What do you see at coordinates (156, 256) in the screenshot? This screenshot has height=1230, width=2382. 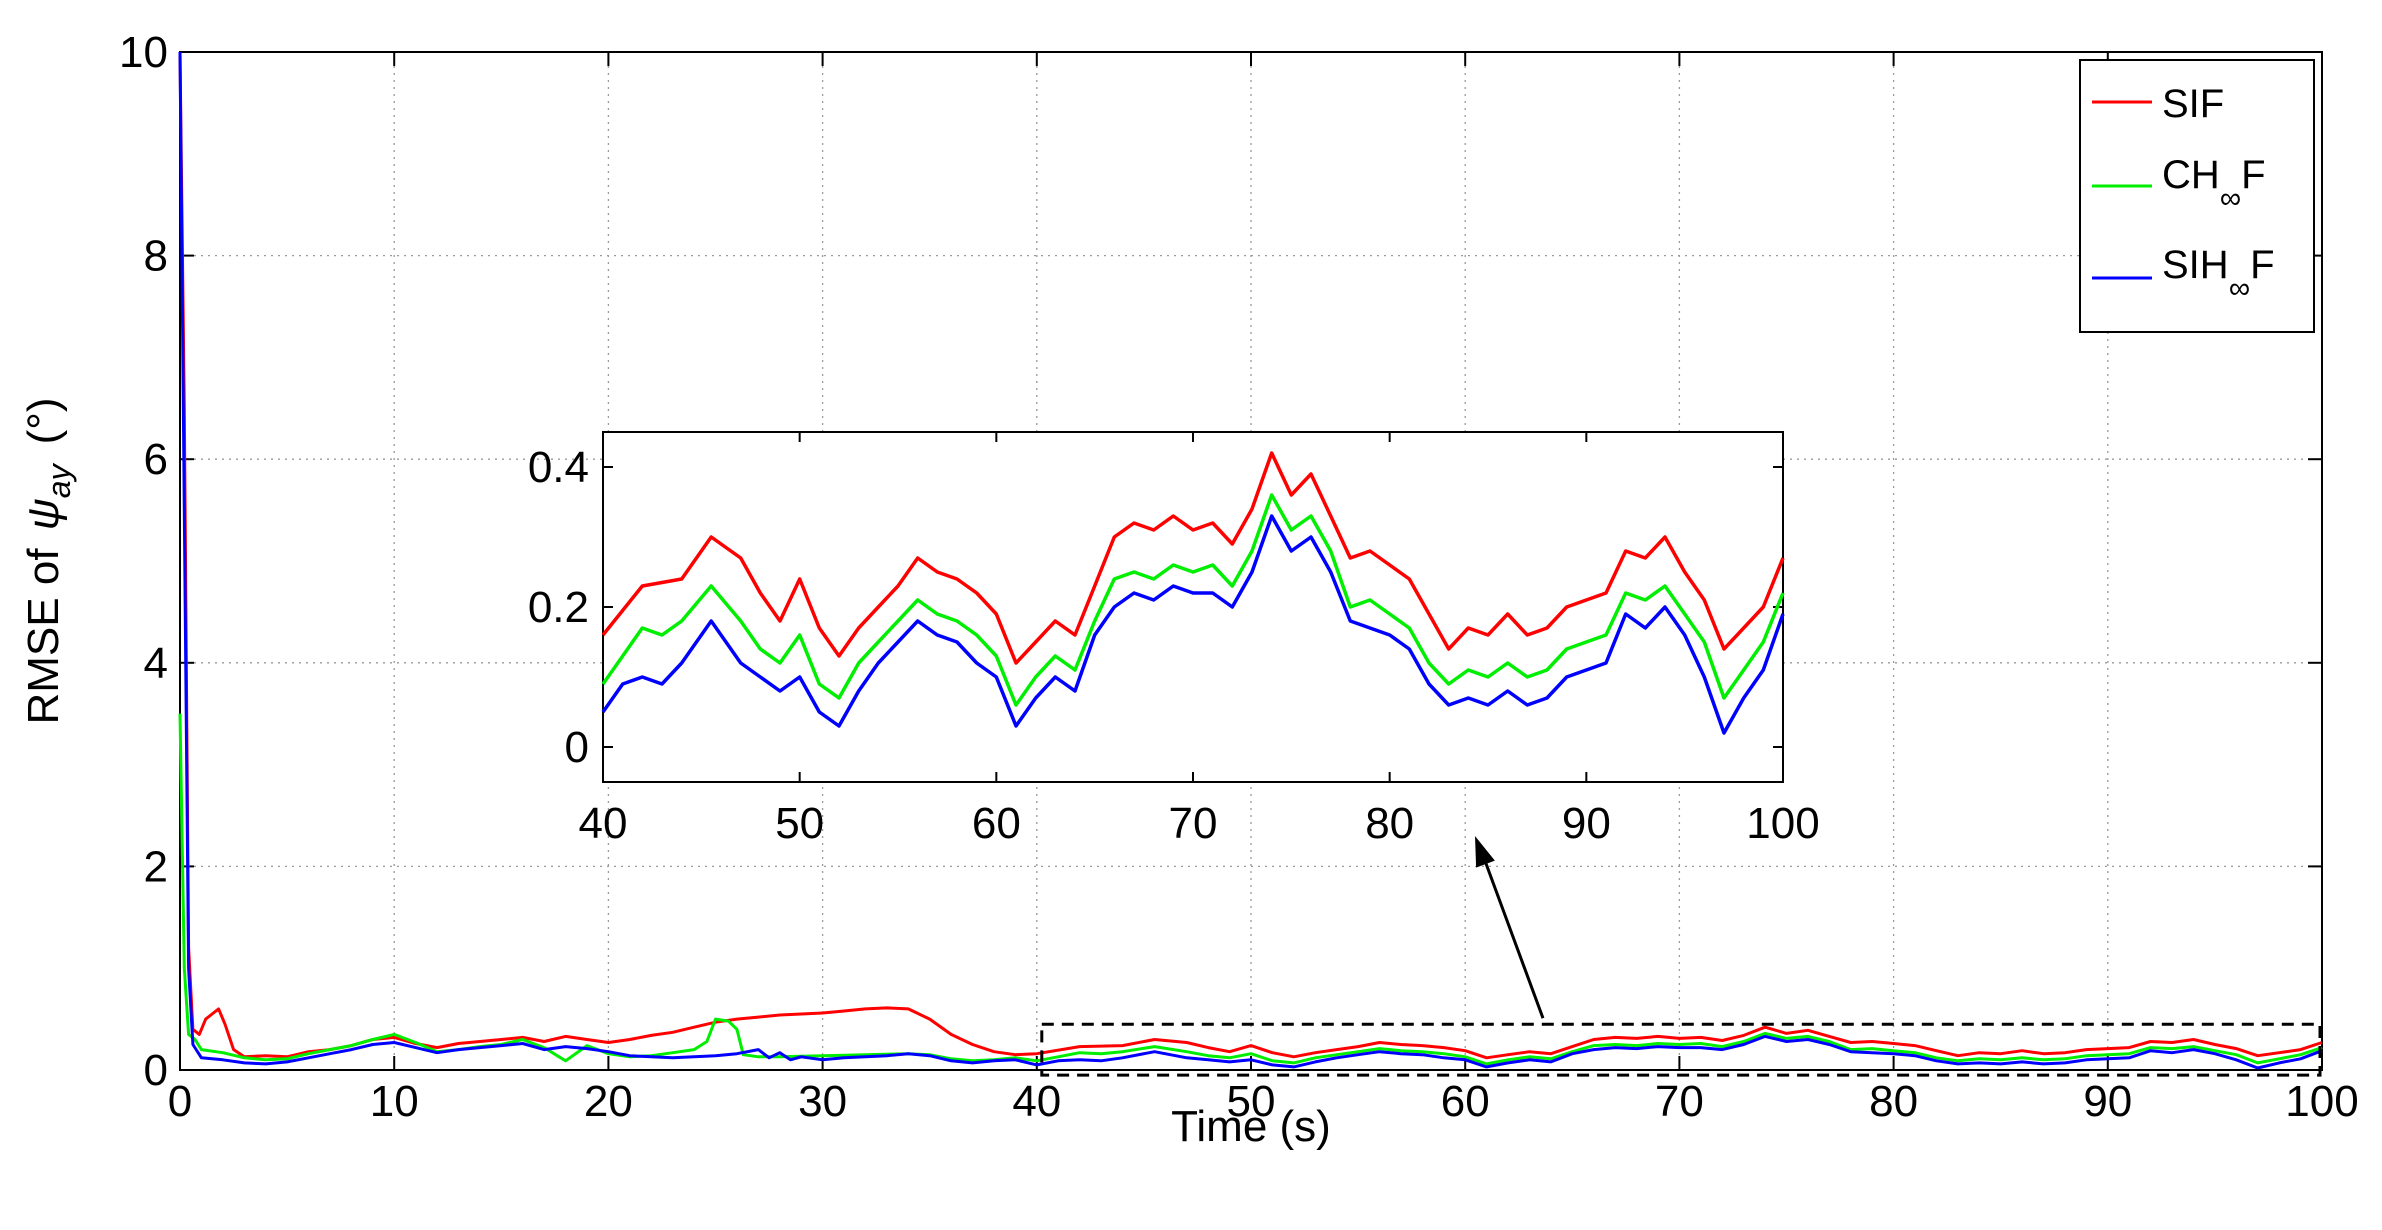 I see `y-tick-label-8: 8` at bounding box center [156, 256].